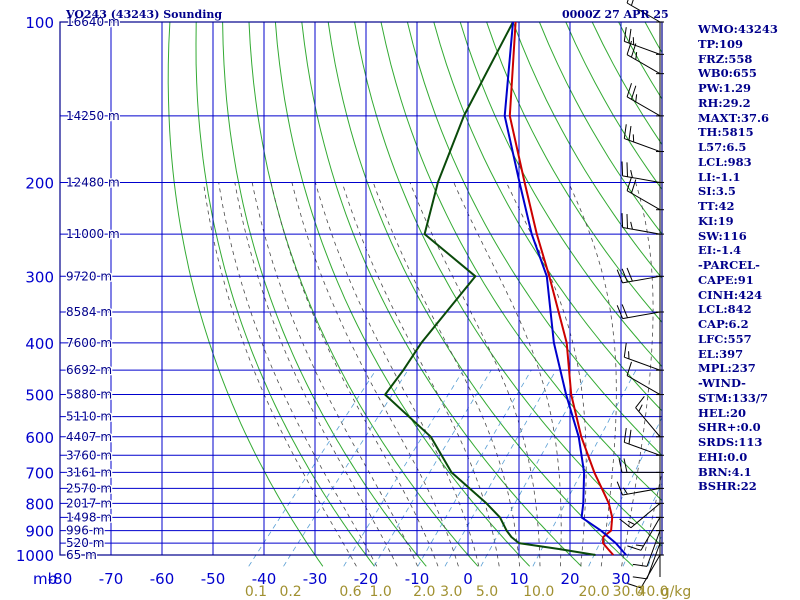 The image size is (800, 600). Describe the element at coordinates (725, 338) in the screenshot. I see `index-item: LFC:557` at that location.